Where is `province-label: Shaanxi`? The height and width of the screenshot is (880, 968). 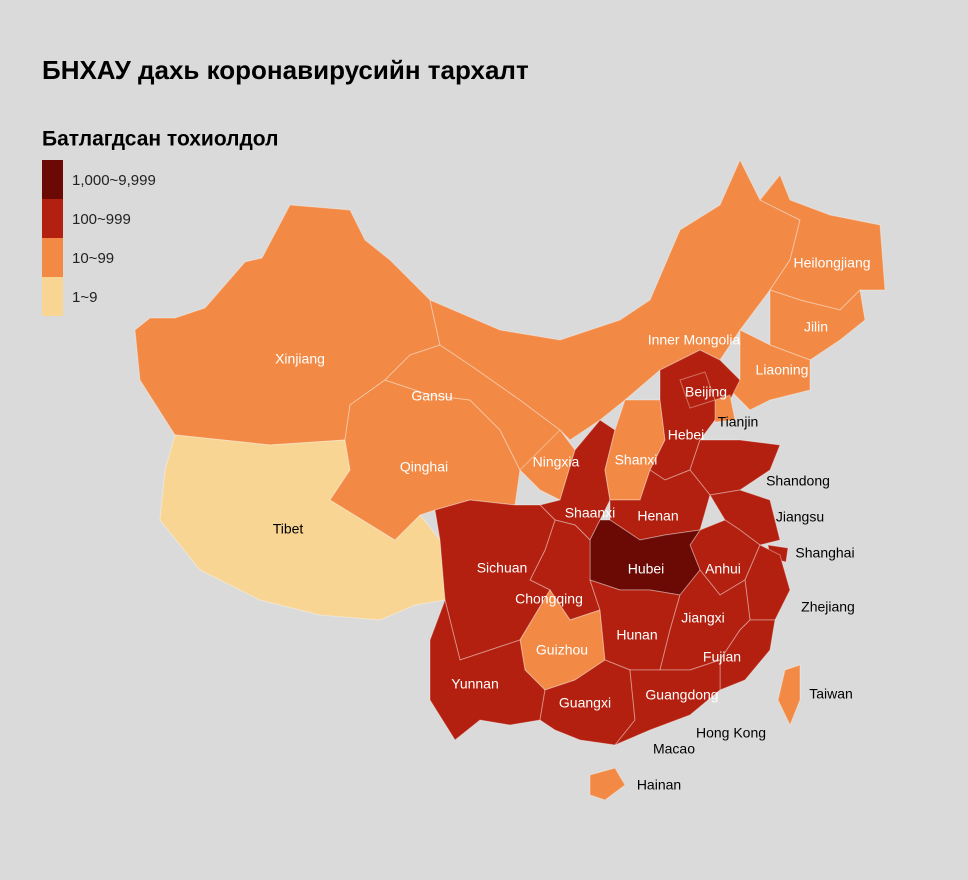
province-label: Shaanxi is located at coordinates (590, 513).